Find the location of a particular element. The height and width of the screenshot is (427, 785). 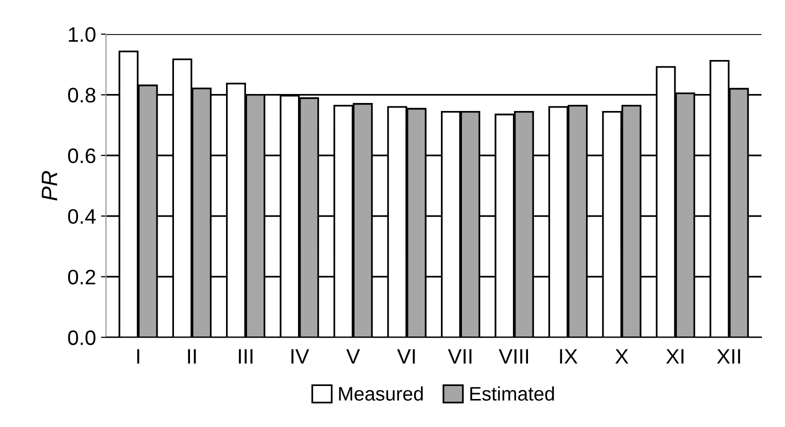

x-tick-label: X is located at coordinates (621, 356).